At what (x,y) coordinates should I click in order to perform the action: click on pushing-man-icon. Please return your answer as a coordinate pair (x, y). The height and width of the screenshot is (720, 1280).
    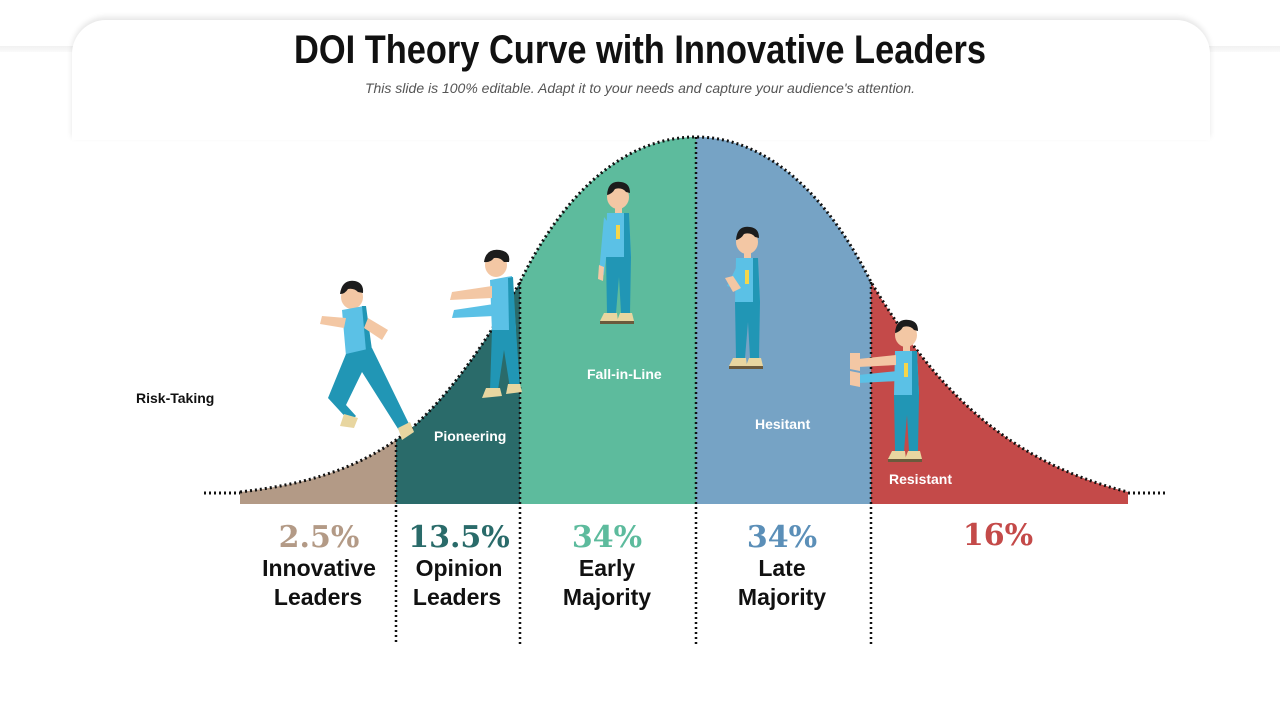
    Looking at the image, I should click on (486, 323).